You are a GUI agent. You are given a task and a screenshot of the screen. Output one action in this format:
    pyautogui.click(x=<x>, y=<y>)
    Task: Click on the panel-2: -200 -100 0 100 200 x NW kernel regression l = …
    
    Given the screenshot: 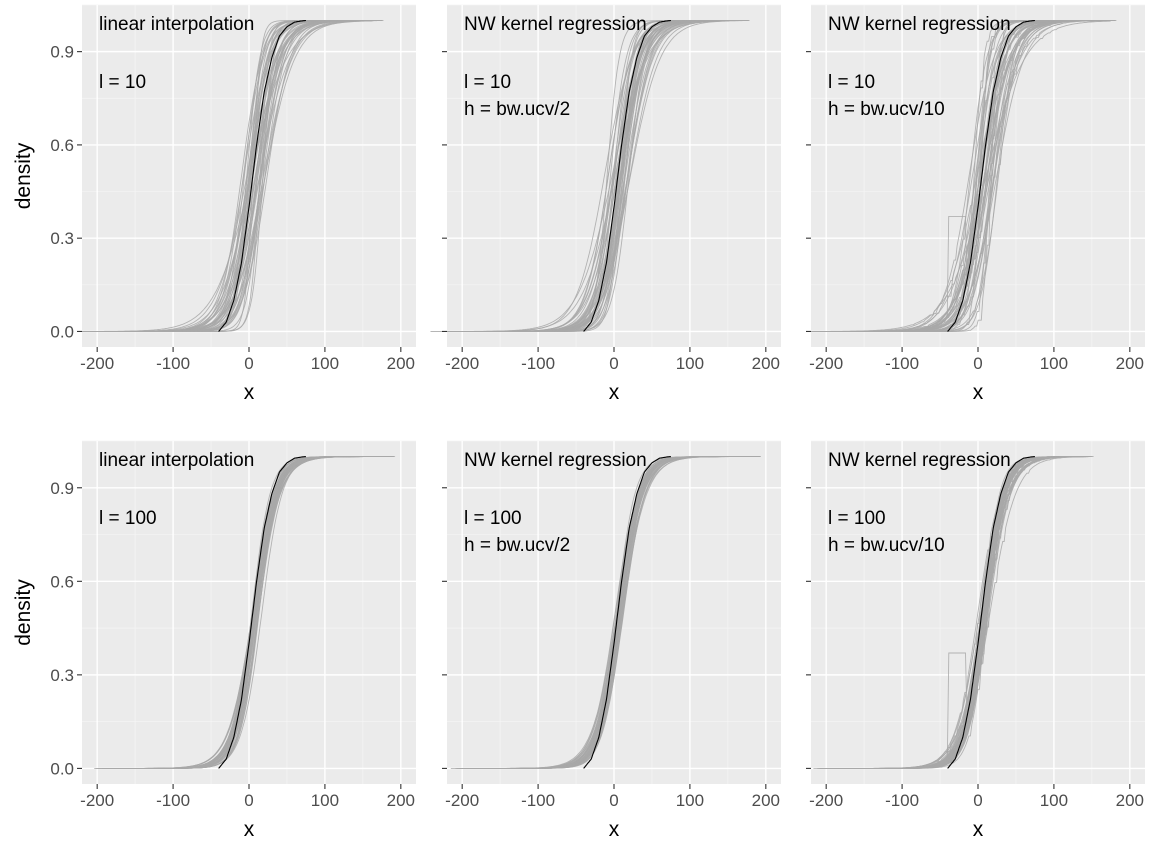 What is the action you would take?
    pyautogui.click(x=605, y=204)
    